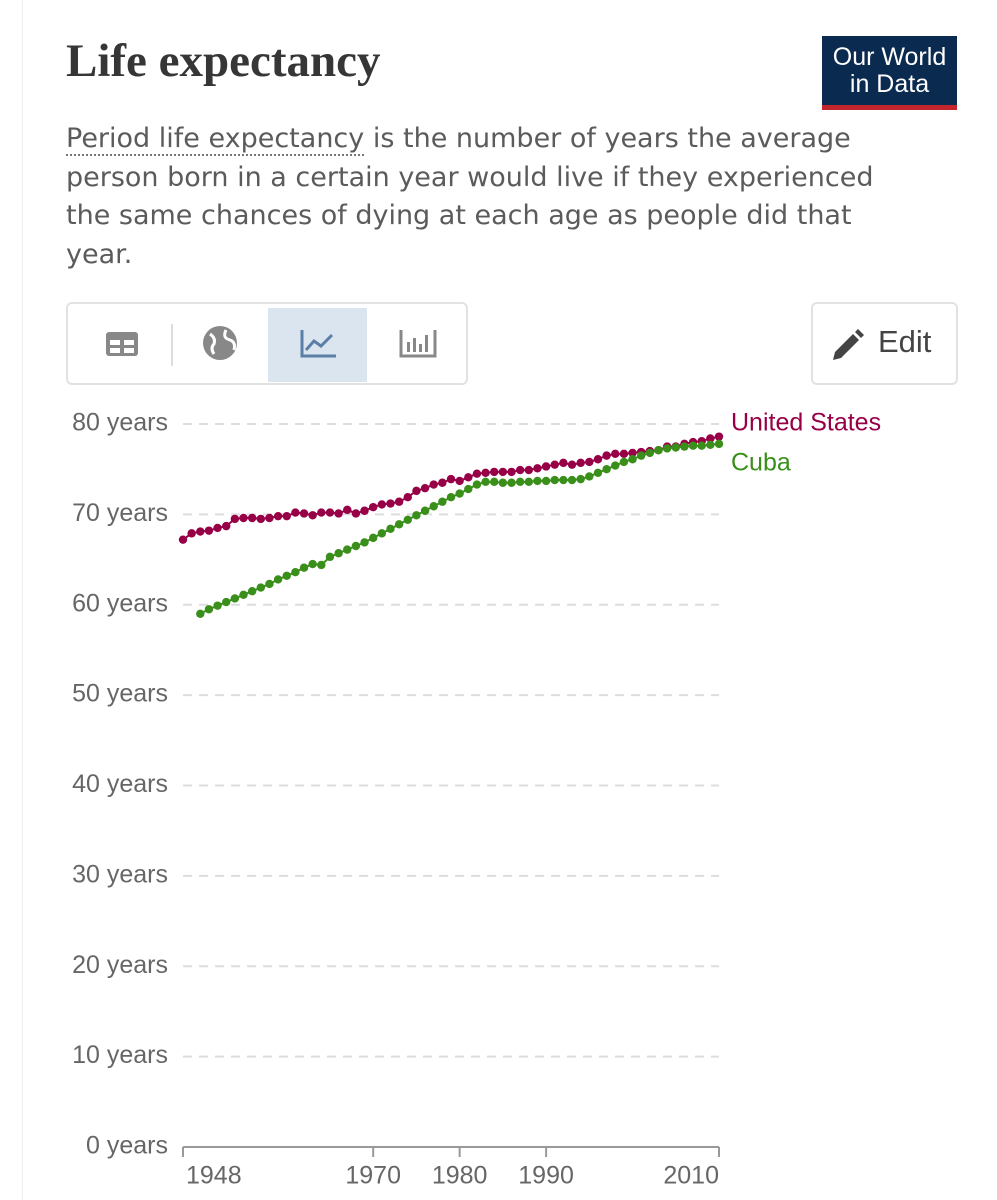 The image size is (997, 1200). What do you see at coordinates (120, 513) in the screenshot?
I see `y-tick-label: 70 years` at bounding box center [120, 513].